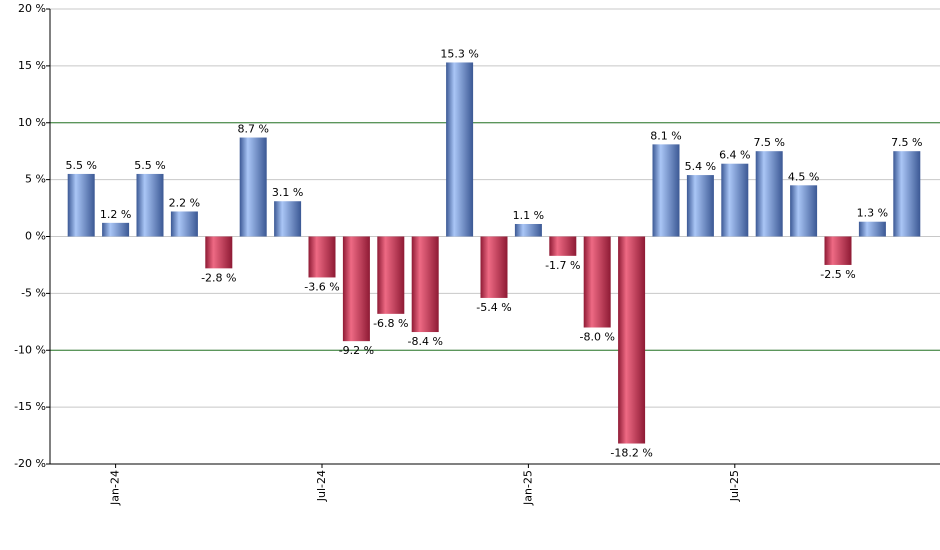  What do you see at coordinates (459, 53) in the screenshot?
I see `value-label: 15.3 %` at bounding box center [459, 53].